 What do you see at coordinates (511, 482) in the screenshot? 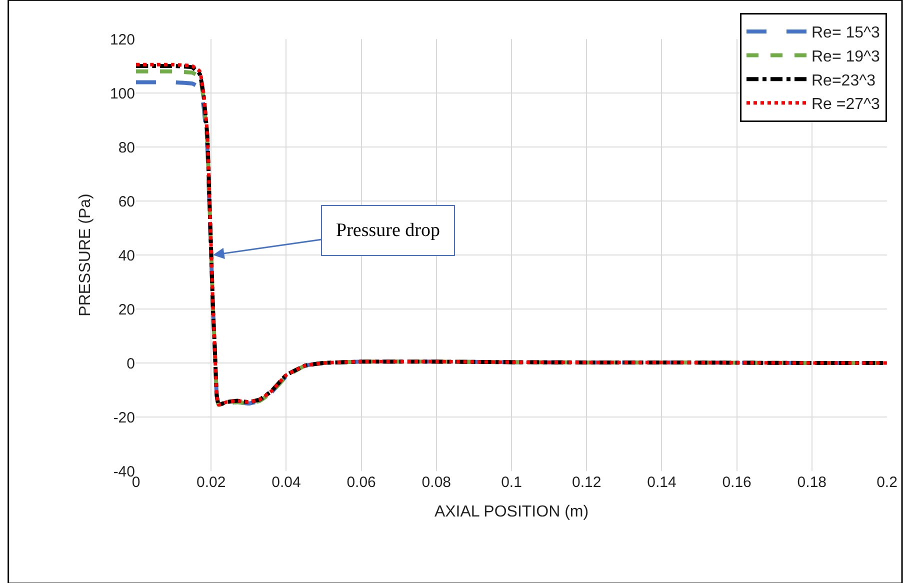
I see `x-tick-label: 0.1` at bounding box center [511, 482].